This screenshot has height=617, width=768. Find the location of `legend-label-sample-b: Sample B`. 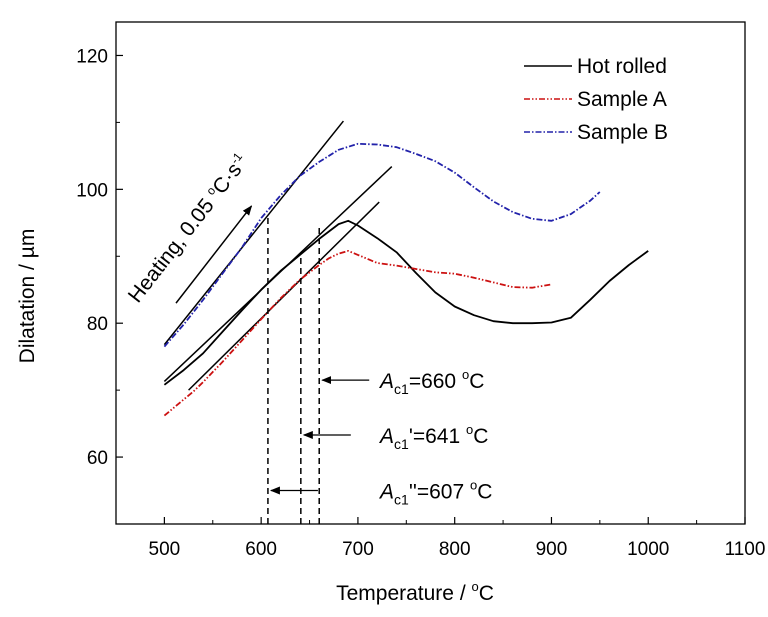

legend-label-sample-b: Sample B is located at coordinates (622, 132).